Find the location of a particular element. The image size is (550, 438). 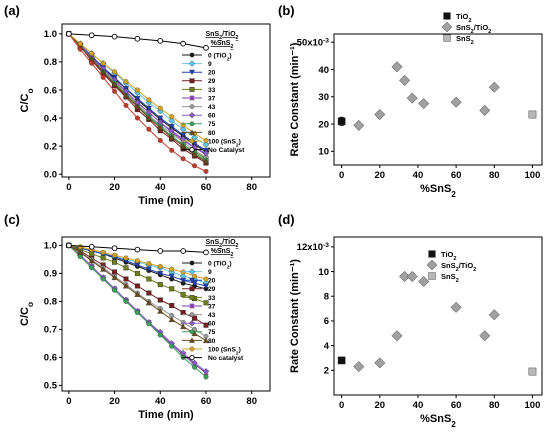

y-axis-title: Rate Constant (min⁻¹) is located at coordinates (295, 316).